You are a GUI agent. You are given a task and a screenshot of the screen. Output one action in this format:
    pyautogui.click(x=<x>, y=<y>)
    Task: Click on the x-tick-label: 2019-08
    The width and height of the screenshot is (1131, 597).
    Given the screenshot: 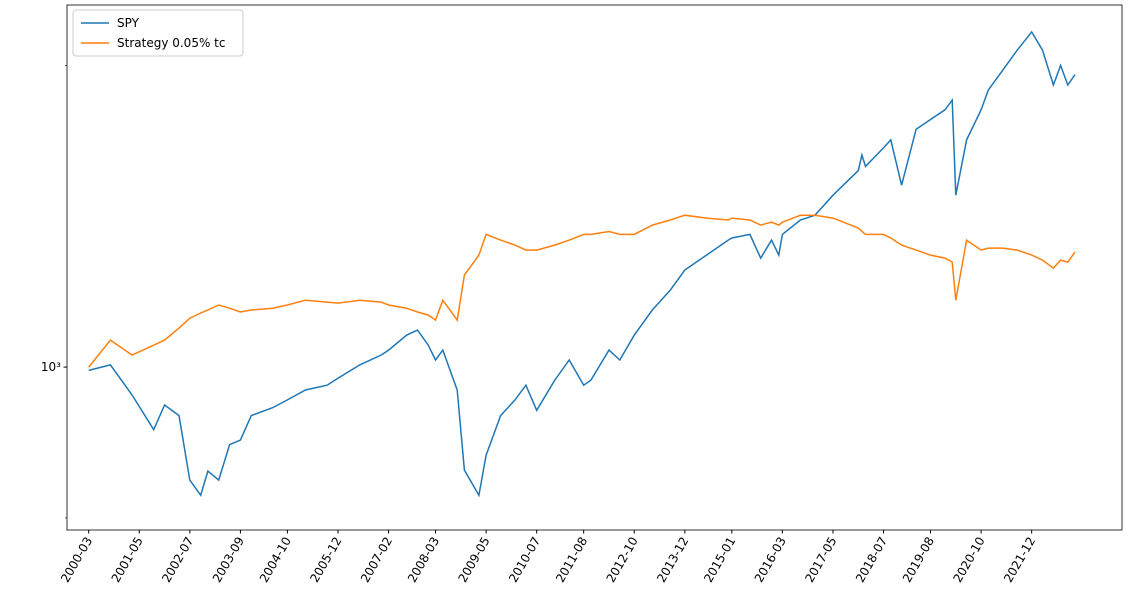 What is the action you would take?
    pyautogui.click(x=918, y=560)
    